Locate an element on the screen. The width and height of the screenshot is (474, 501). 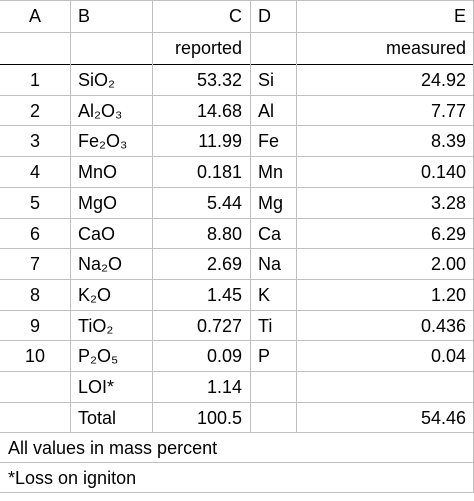
column-header: C is located at coordinates (235, 16).